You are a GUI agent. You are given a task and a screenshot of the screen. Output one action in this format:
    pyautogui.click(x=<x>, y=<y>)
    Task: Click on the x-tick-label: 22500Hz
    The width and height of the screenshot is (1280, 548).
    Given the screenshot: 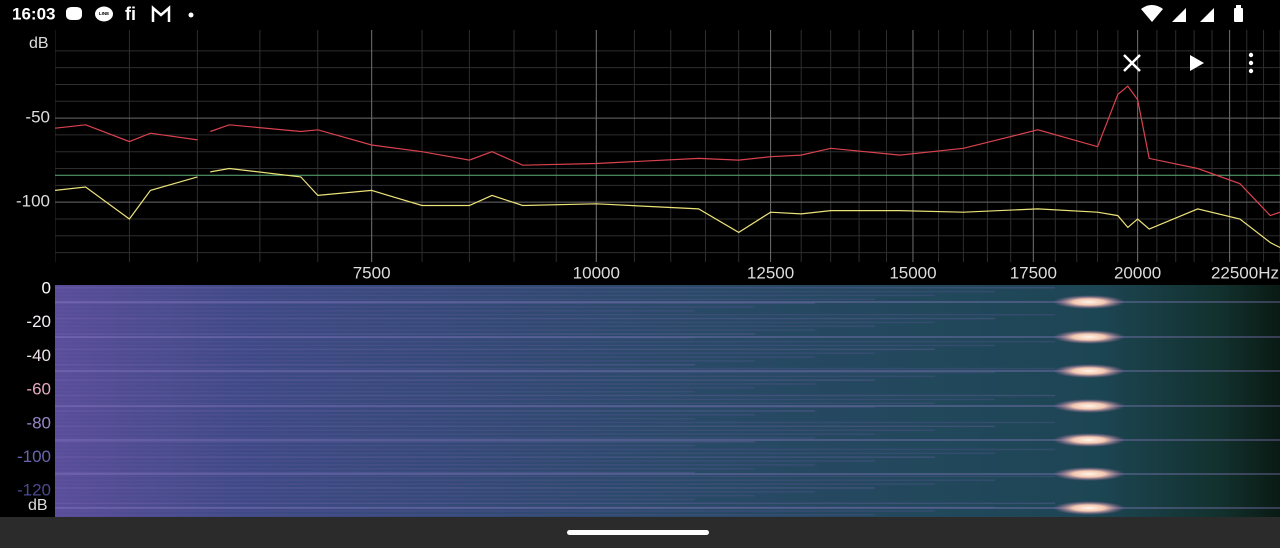 What is the action you would take?
    pyautogui.click(x=1245, y=272)
    